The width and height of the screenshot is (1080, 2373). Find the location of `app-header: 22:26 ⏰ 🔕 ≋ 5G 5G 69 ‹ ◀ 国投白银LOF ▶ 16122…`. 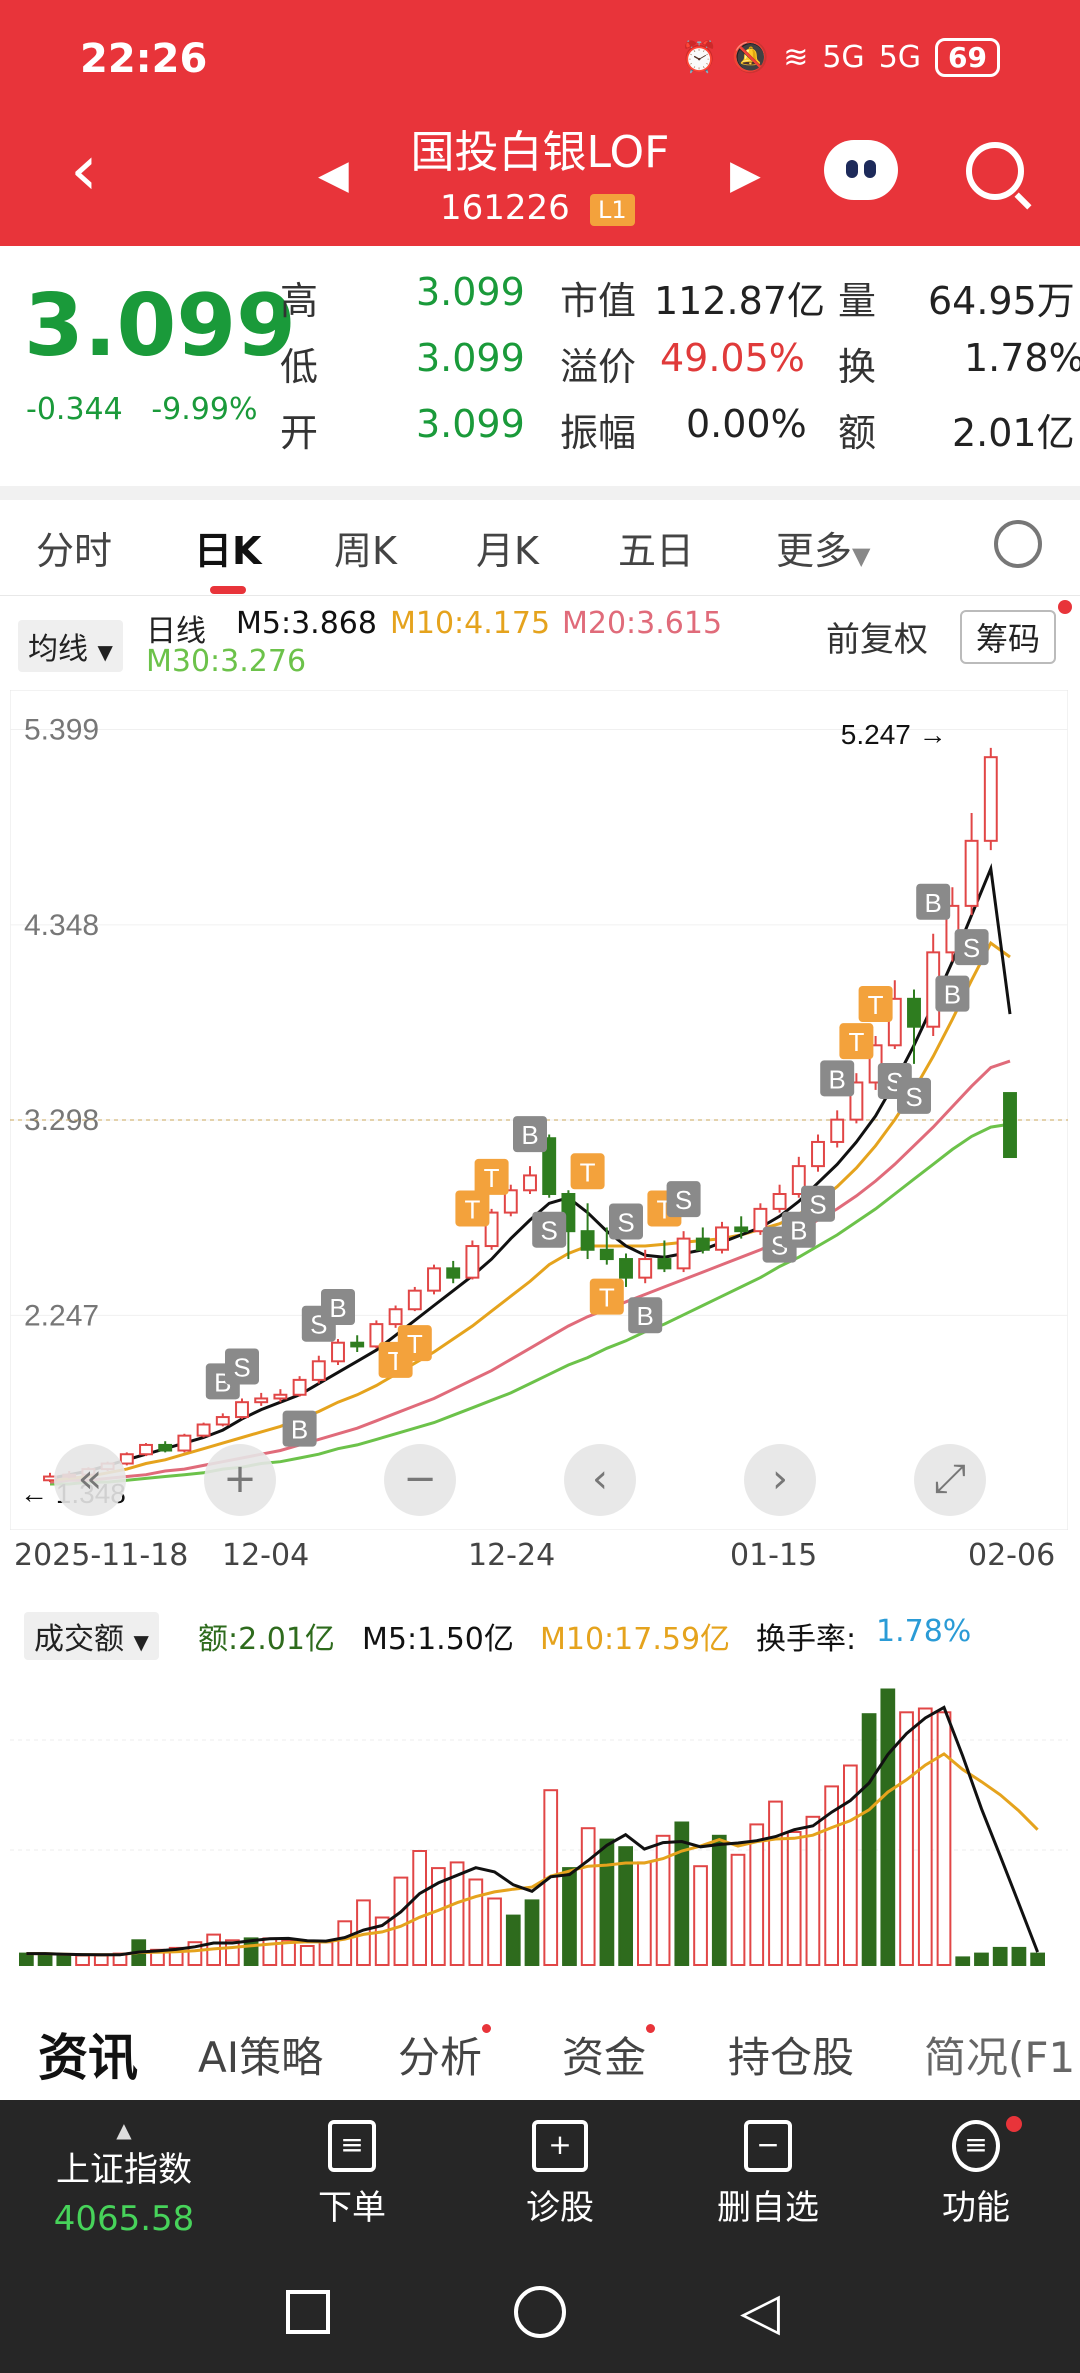

app-header: 22:26 ⏰ 🔕 ≋ 5G 5G 69 ‹ ◀ 国投白银LOF ▶ 16122… is located at coordinates (540, 123).